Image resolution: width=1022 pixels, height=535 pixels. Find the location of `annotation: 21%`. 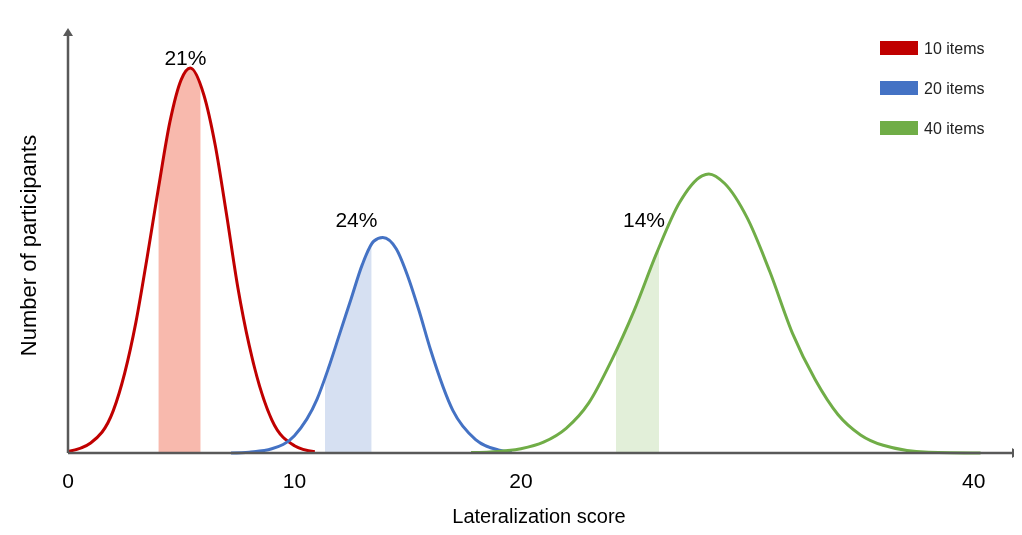

annotation: 21% is located at coordinates (185, 58).